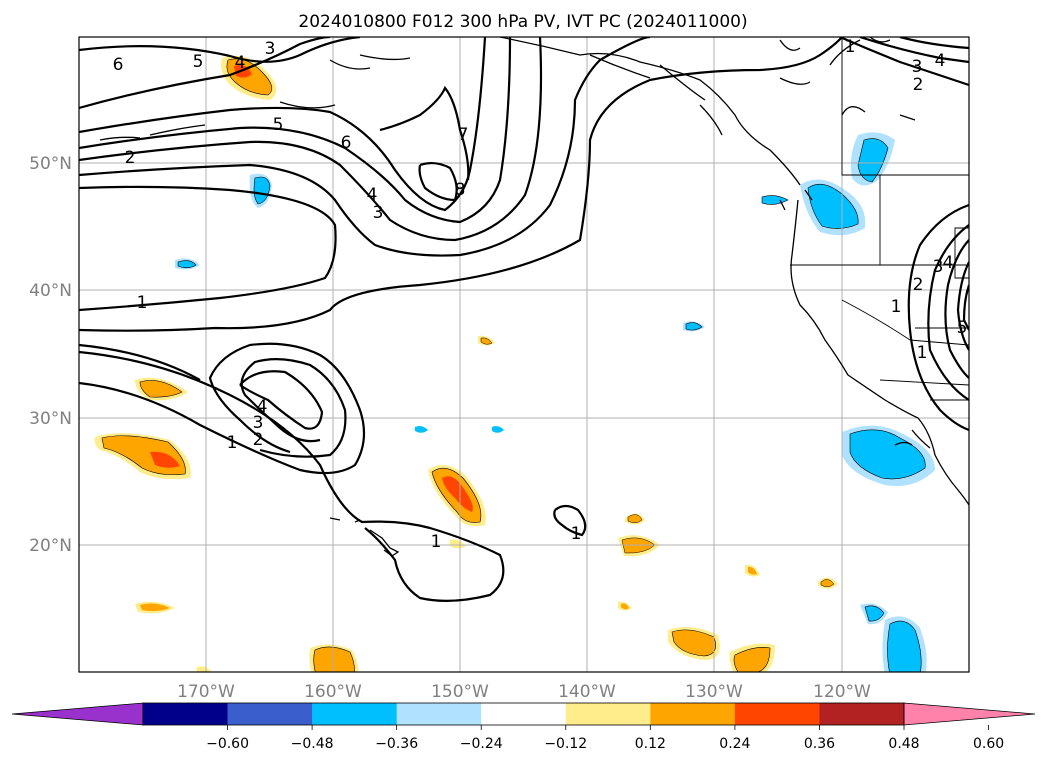 This screenshot has width=1047, height=765. Describe the element at coordinates (206, 692) in the screenshot. I see `lon-label: 170°W` at that location.